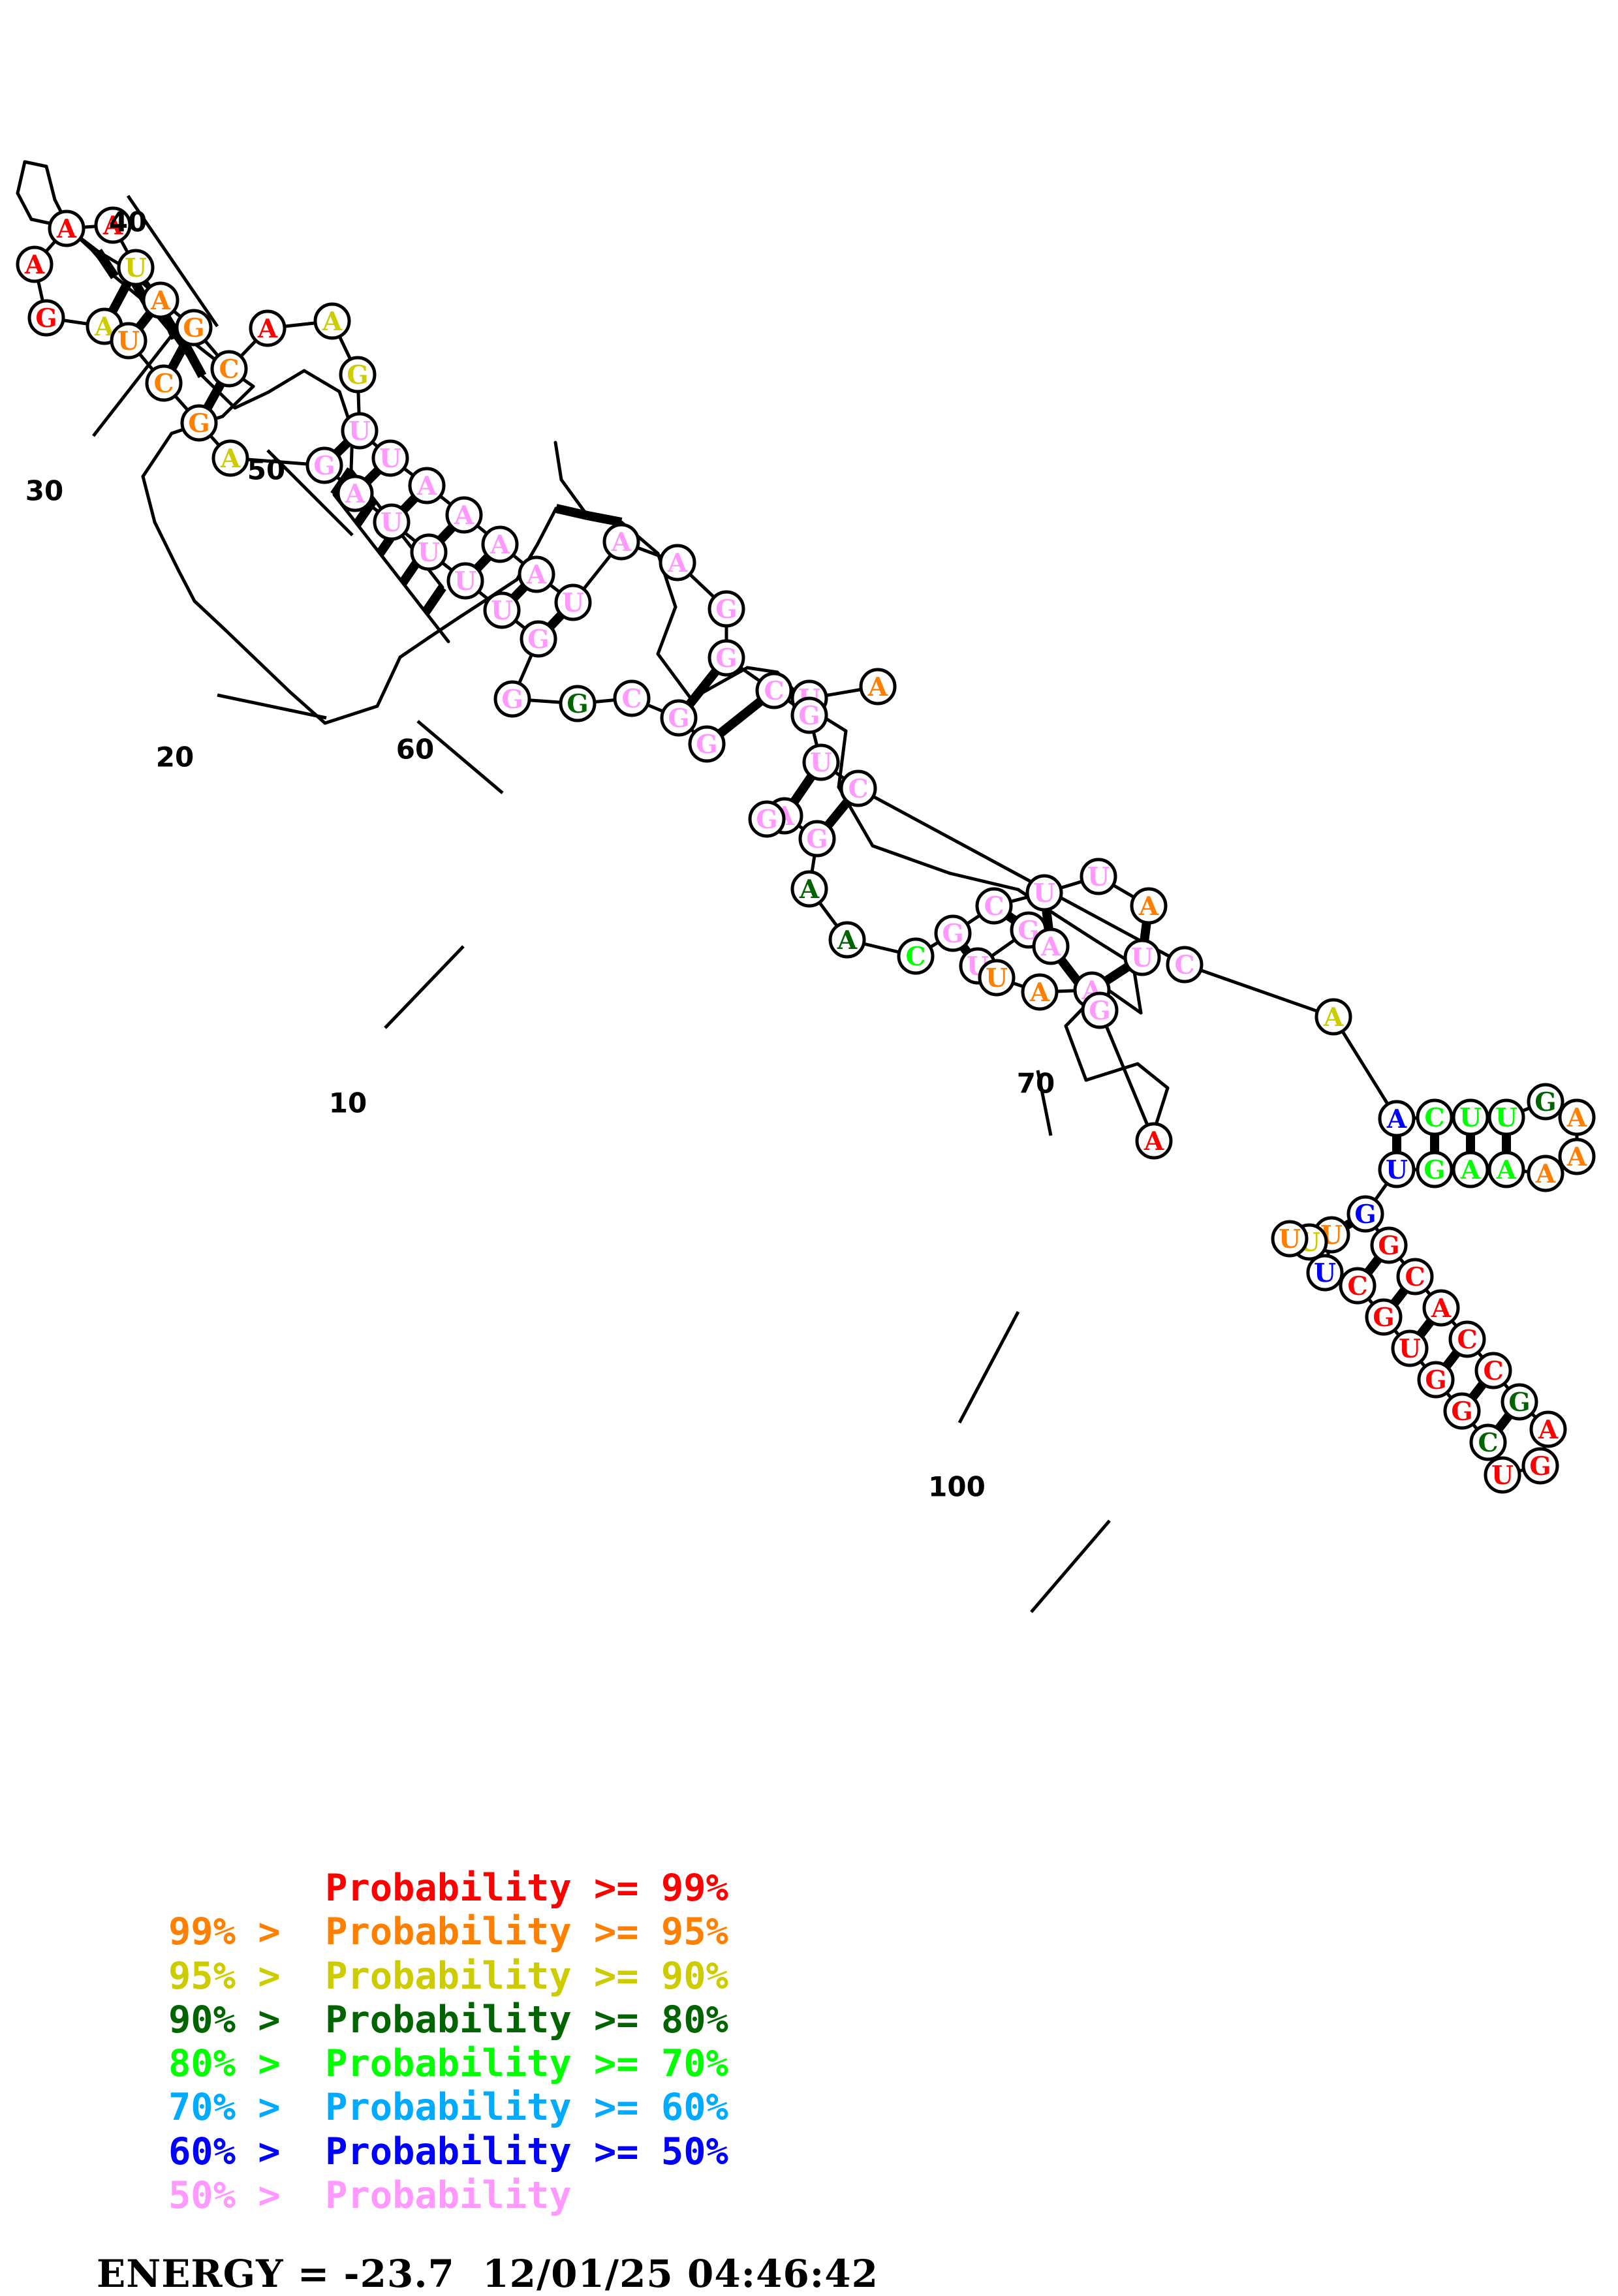  Describe the element at coordinates (44, 491) in the screenshot. I see `position-label-30: 30` at that location.